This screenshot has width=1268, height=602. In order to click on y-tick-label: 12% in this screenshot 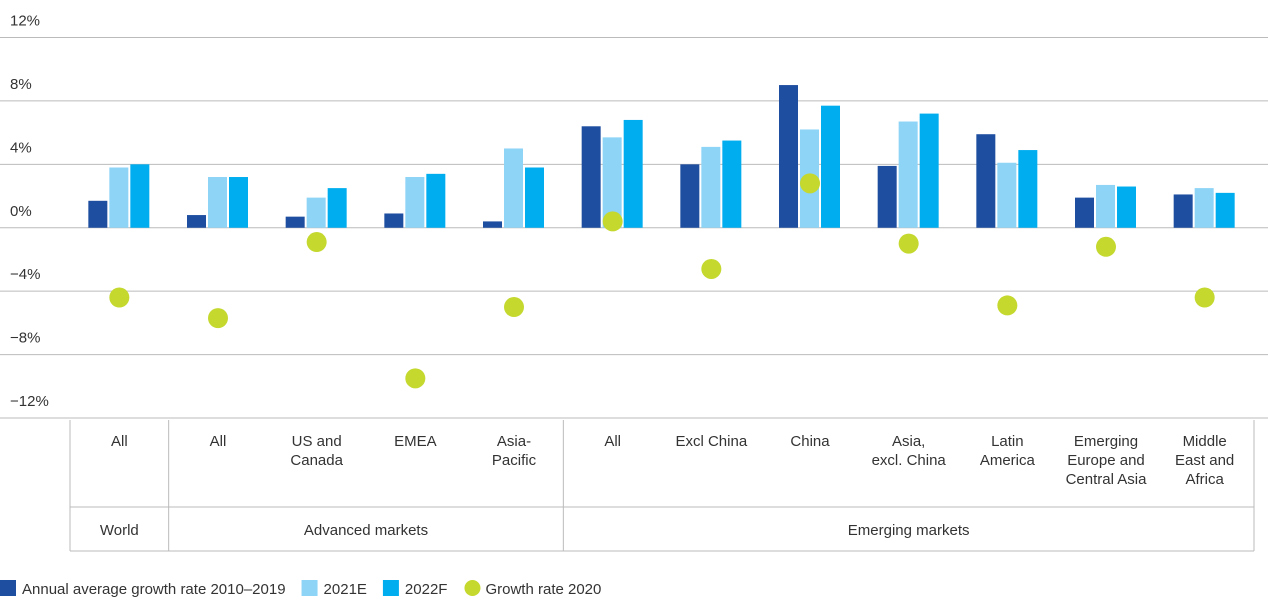, I will do `click(25, 21)`.